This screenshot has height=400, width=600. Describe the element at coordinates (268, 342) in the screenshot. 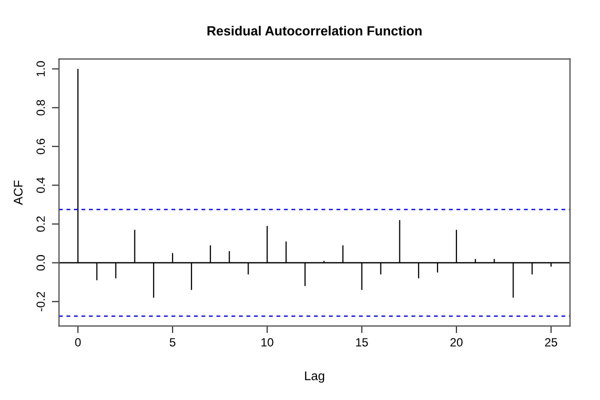

I see `x-tick-label: 10` at that location.